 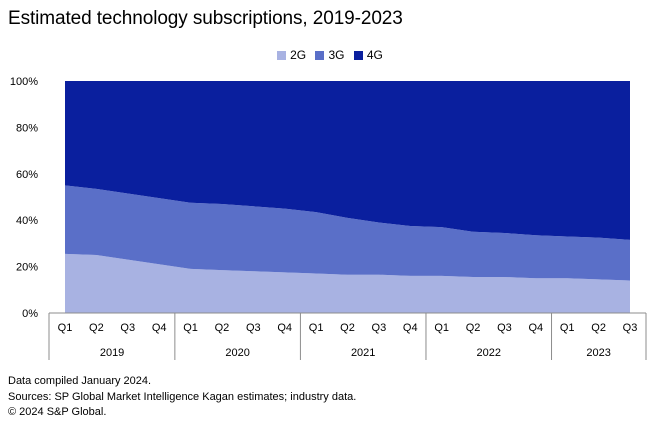 I want to click on legend-swatch-4g, so click(x=358, y=55).